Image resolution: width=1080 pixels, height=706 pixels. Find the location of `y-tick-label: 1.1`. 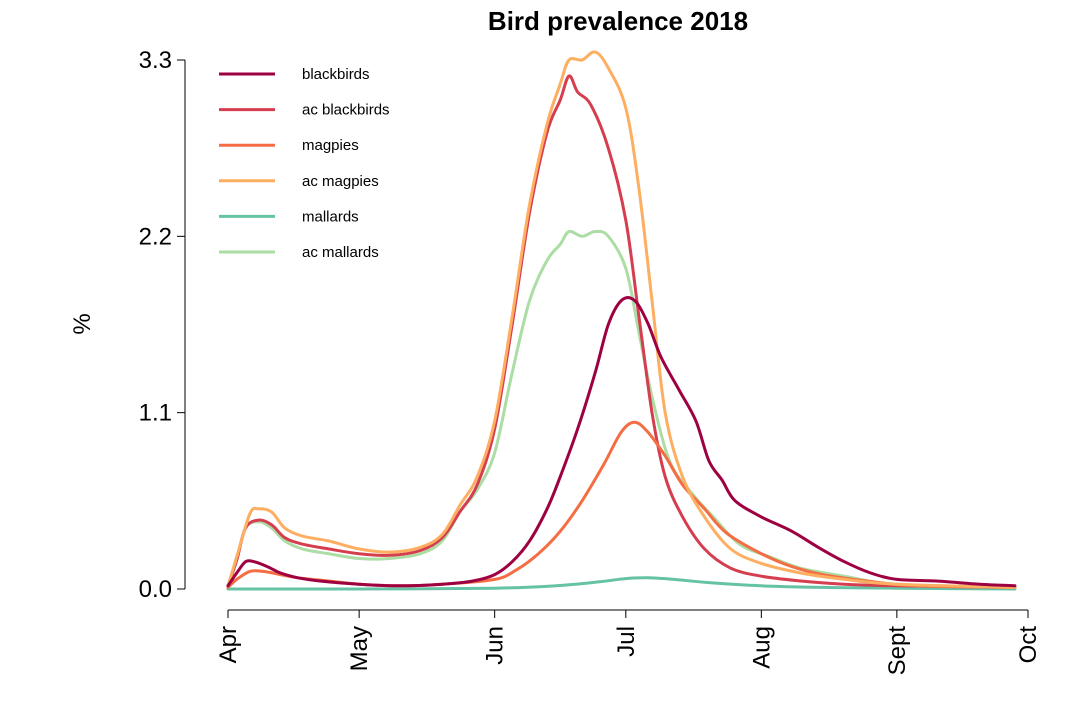

y-tick-label: 1.1 is located at coordinates (155, 413).